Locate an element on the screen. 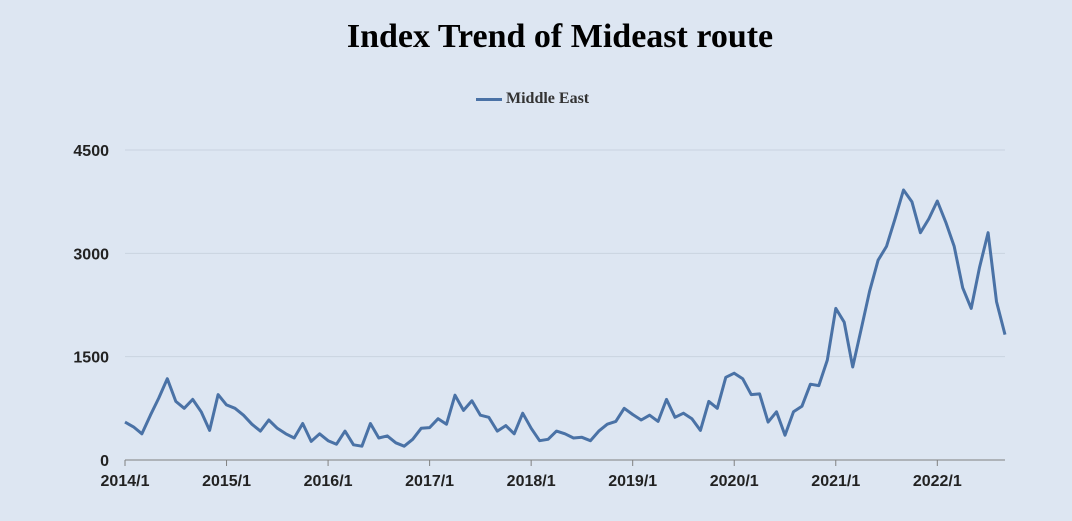  x-tick-label: 2019/1 is located at coordinates (632, 481).